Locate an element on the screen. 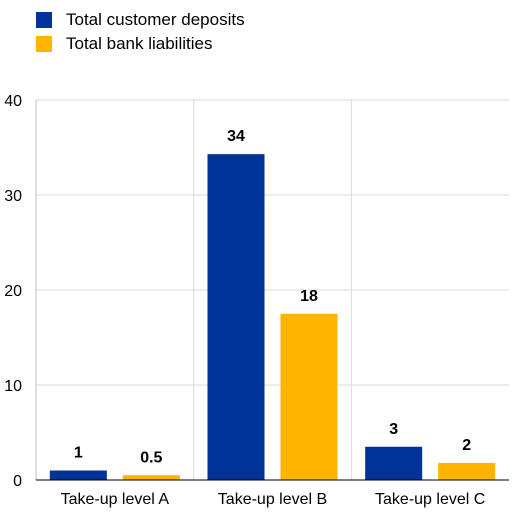 This screenshot has height=520, width=529. x-tick-label: Take-up level B is located at coordinates (272, 499).